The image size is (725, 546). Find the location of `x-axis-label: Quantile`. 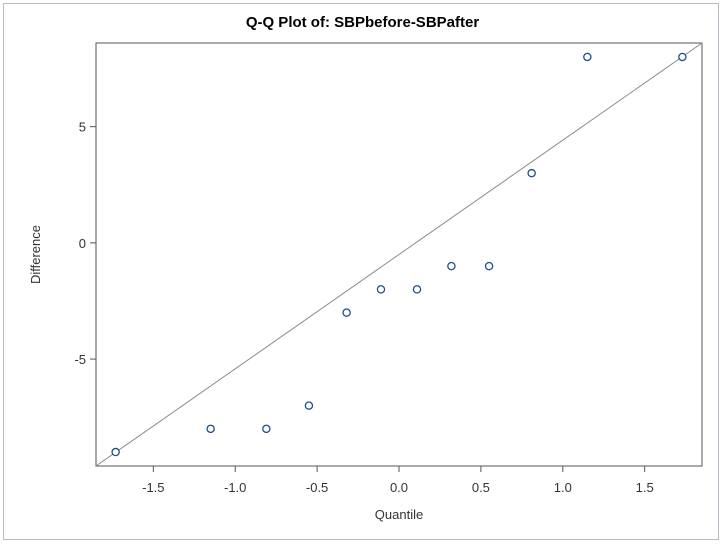

x-axis-label: Quantile is located at coordinates (399, 514).